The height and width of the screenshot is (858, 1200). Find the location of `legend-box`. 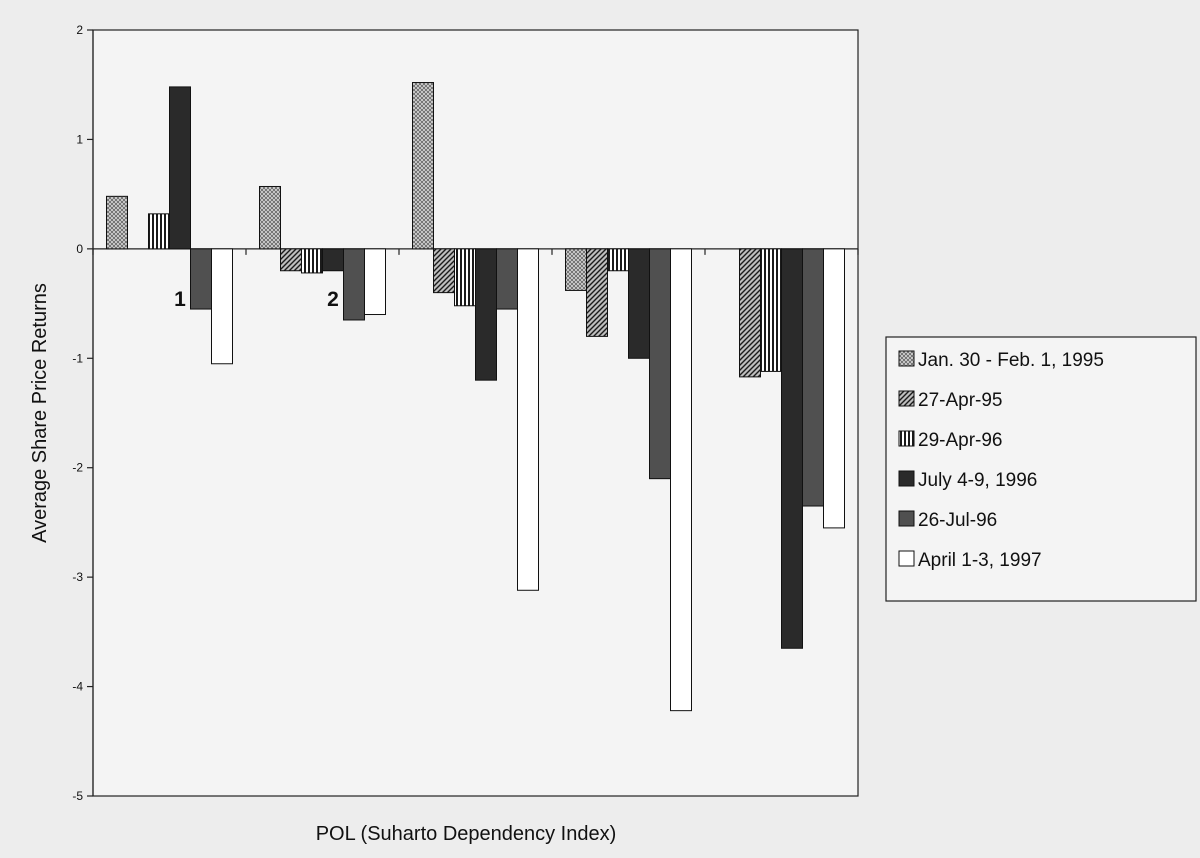

legend-box is located at coordinates (1041, 469).